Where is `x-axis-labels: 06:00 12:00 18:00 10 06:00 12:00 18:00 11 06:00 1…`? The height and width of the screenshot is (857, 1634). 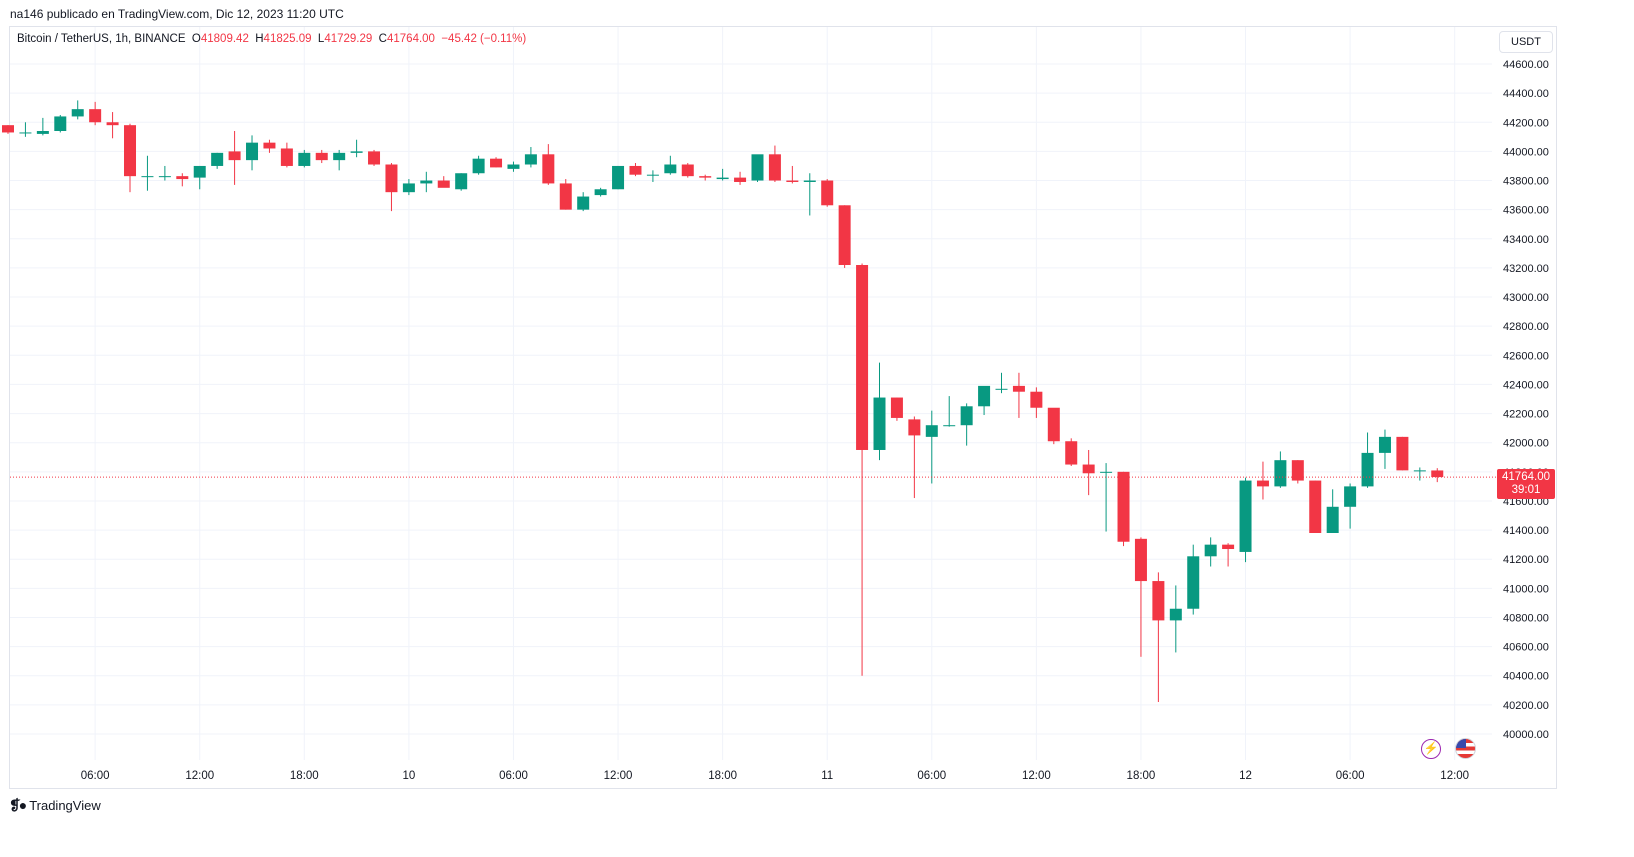
x-axis-labels: 06:00 12:00 18:00 10 06:00 12:00 18:00 11 06:00 1… is located at coordinates (775, 776).